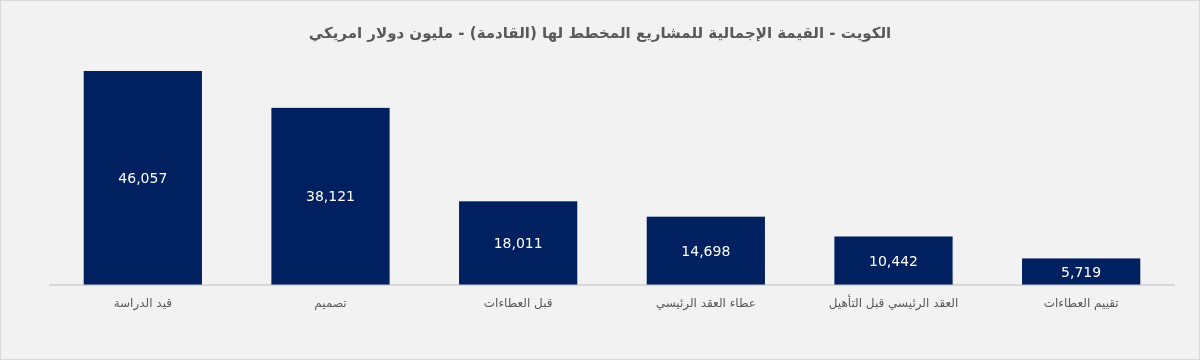 Image resolution: width=1200 pixels, height=360 pixels. What do you see at coordinates (893, 302) in the screenshot?
I see `x-tick-label: العقد الرئيسي قبل التأهيل` at bounding box center [893, 302].